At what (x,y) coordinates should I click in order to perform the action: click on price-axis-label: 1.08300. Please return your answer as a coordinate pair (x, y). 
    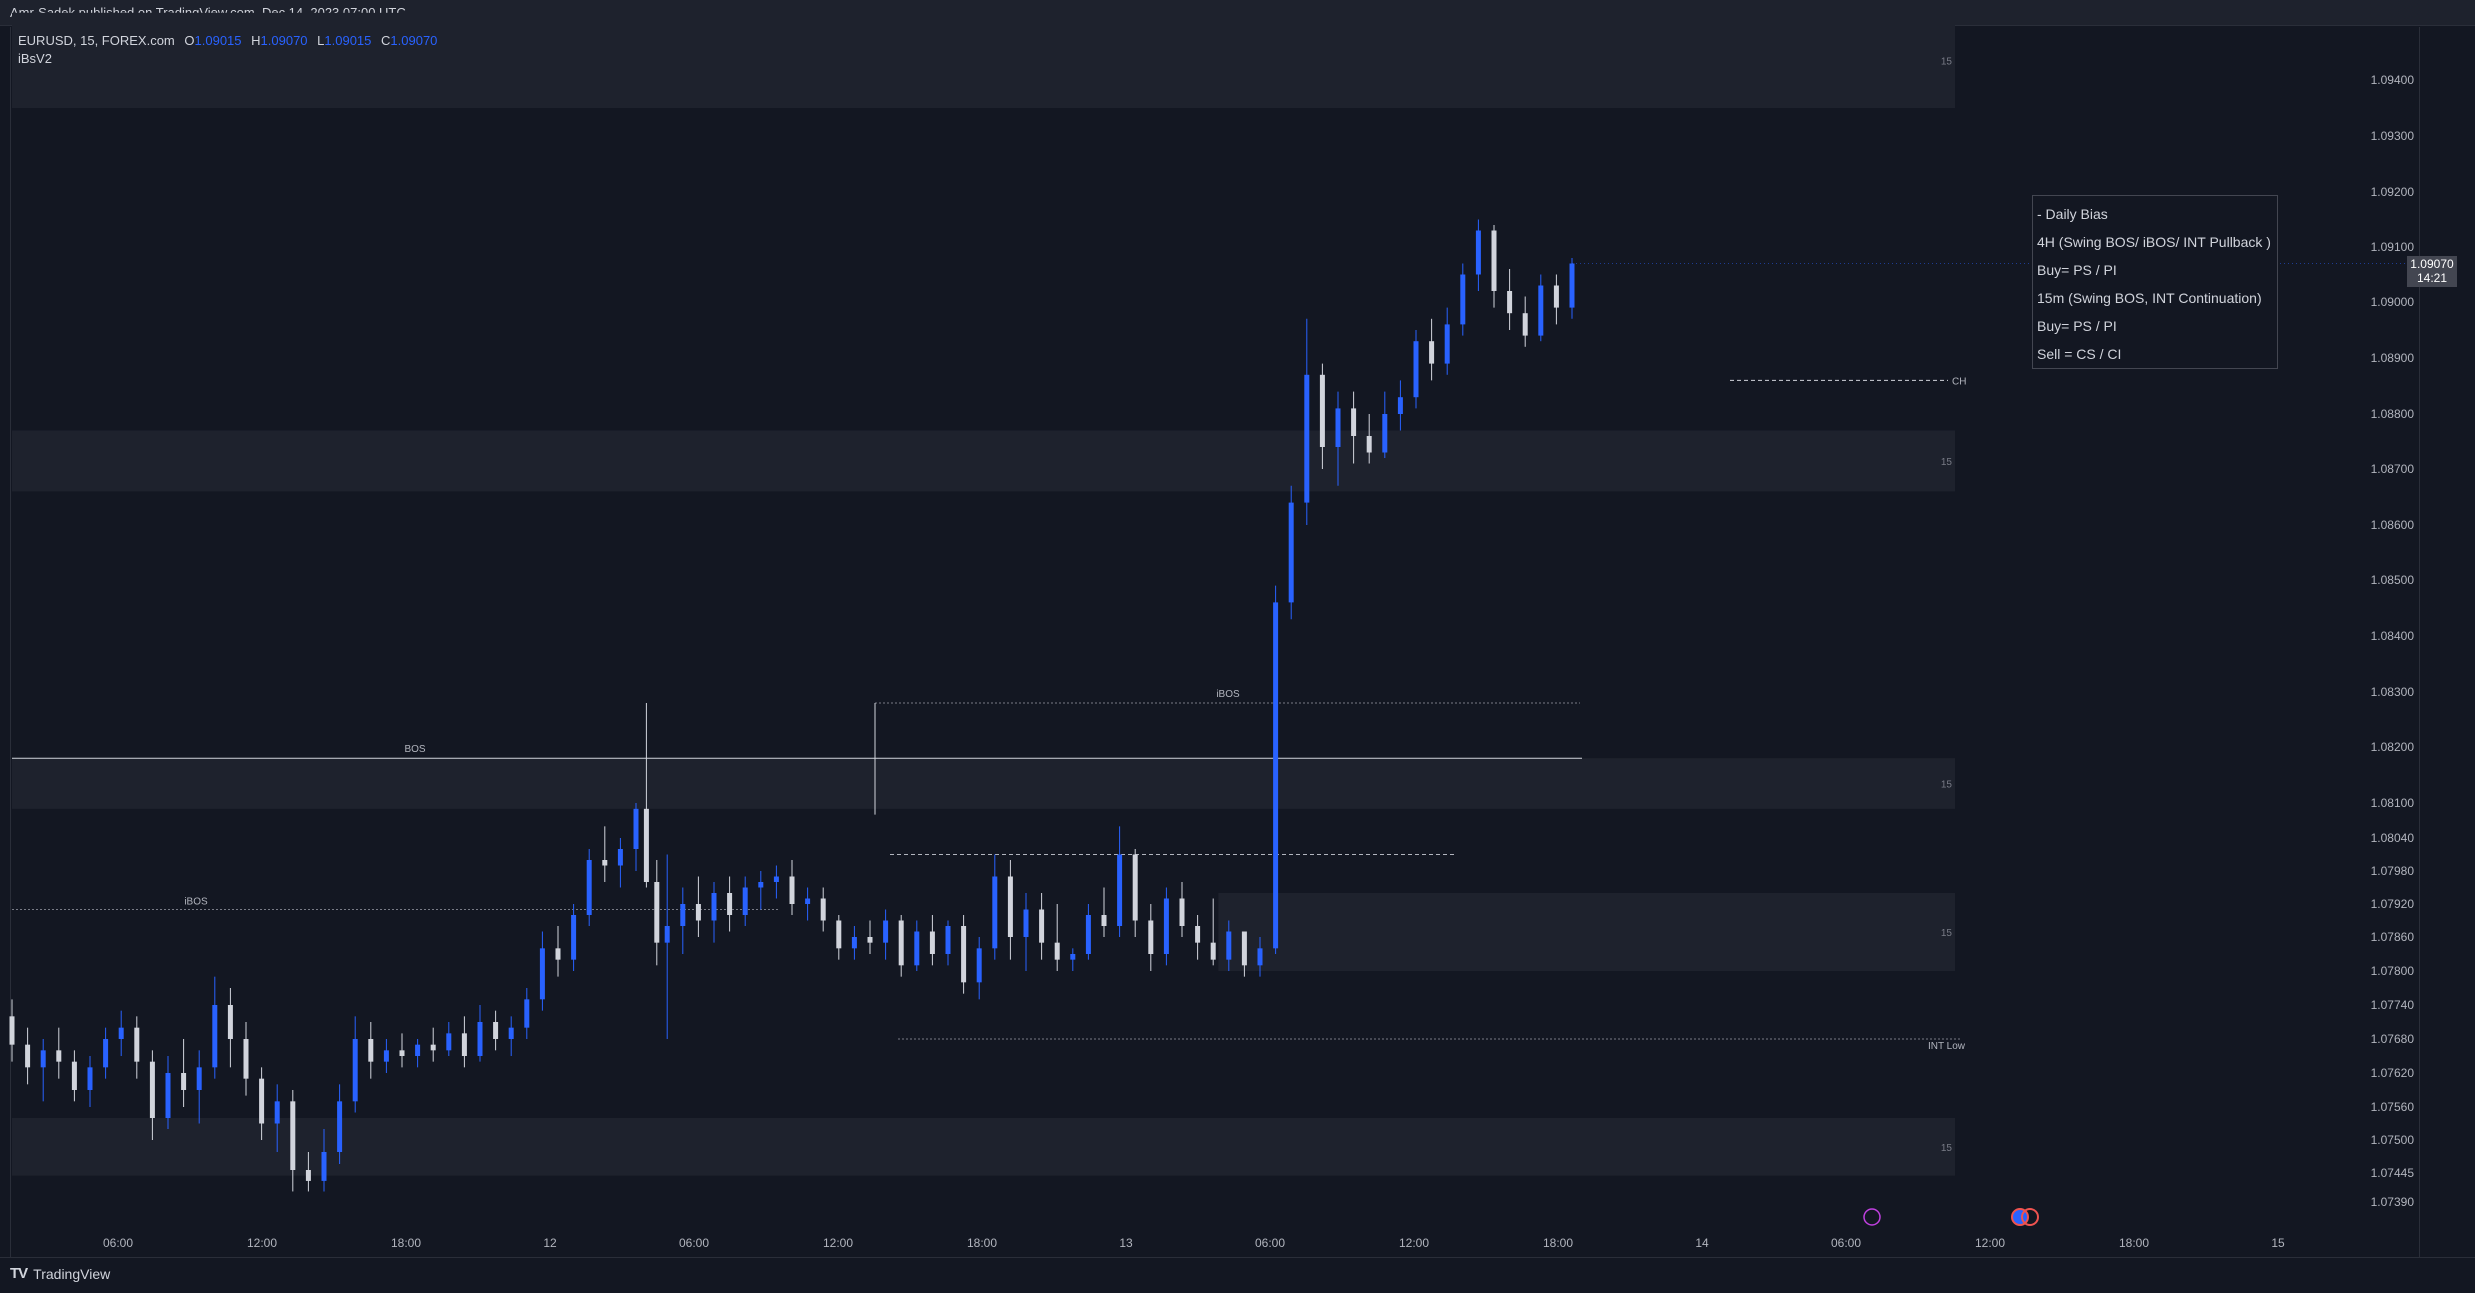
    Looking at the image, I should click on (2393, 692).